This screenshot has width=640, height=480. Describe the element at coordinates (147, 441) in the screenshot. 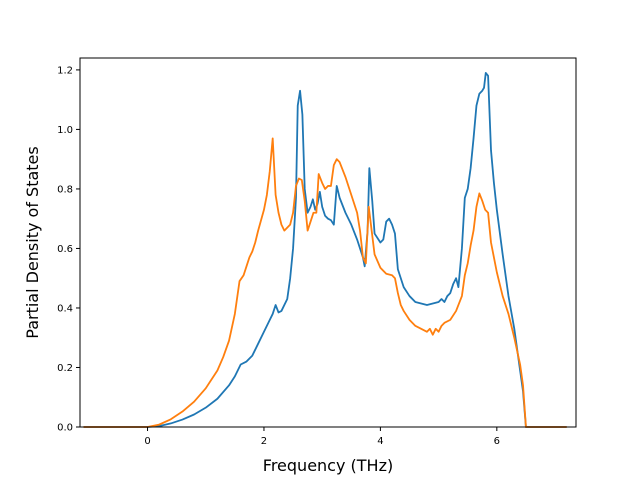

I see `x-tick-label: 0` at that location.